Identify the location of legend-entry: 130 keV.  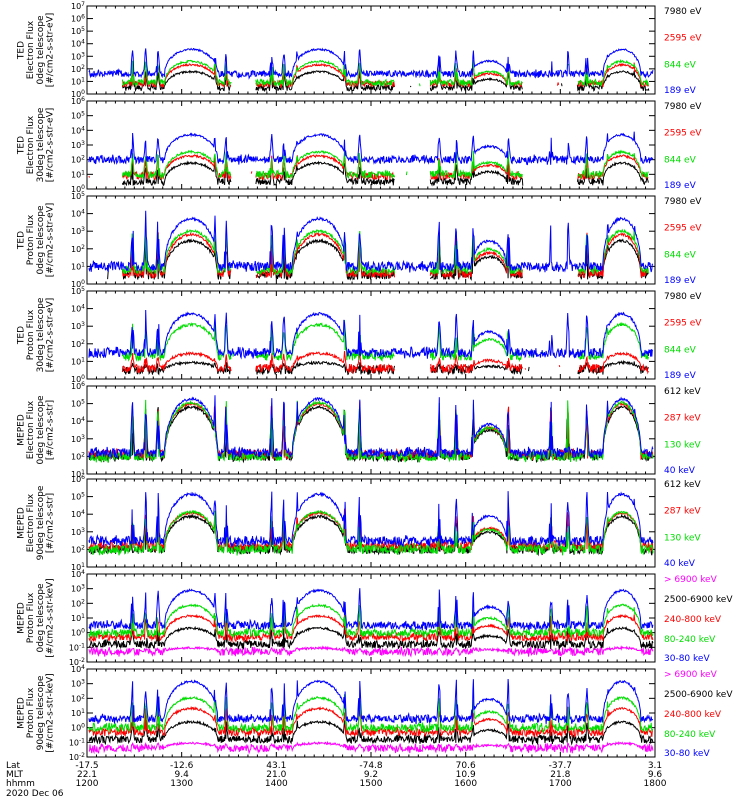
(682, 445).